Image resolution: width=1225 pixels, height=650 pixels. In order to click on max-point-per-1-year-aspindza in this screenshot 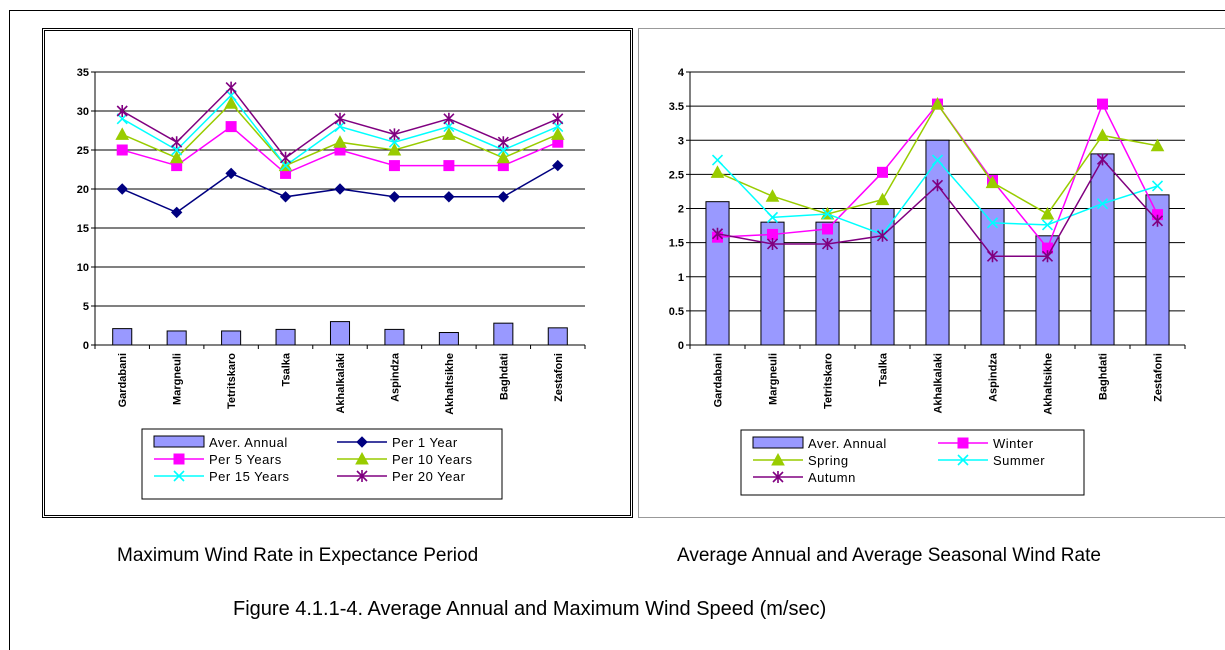, I will do `click(394, 197)`.